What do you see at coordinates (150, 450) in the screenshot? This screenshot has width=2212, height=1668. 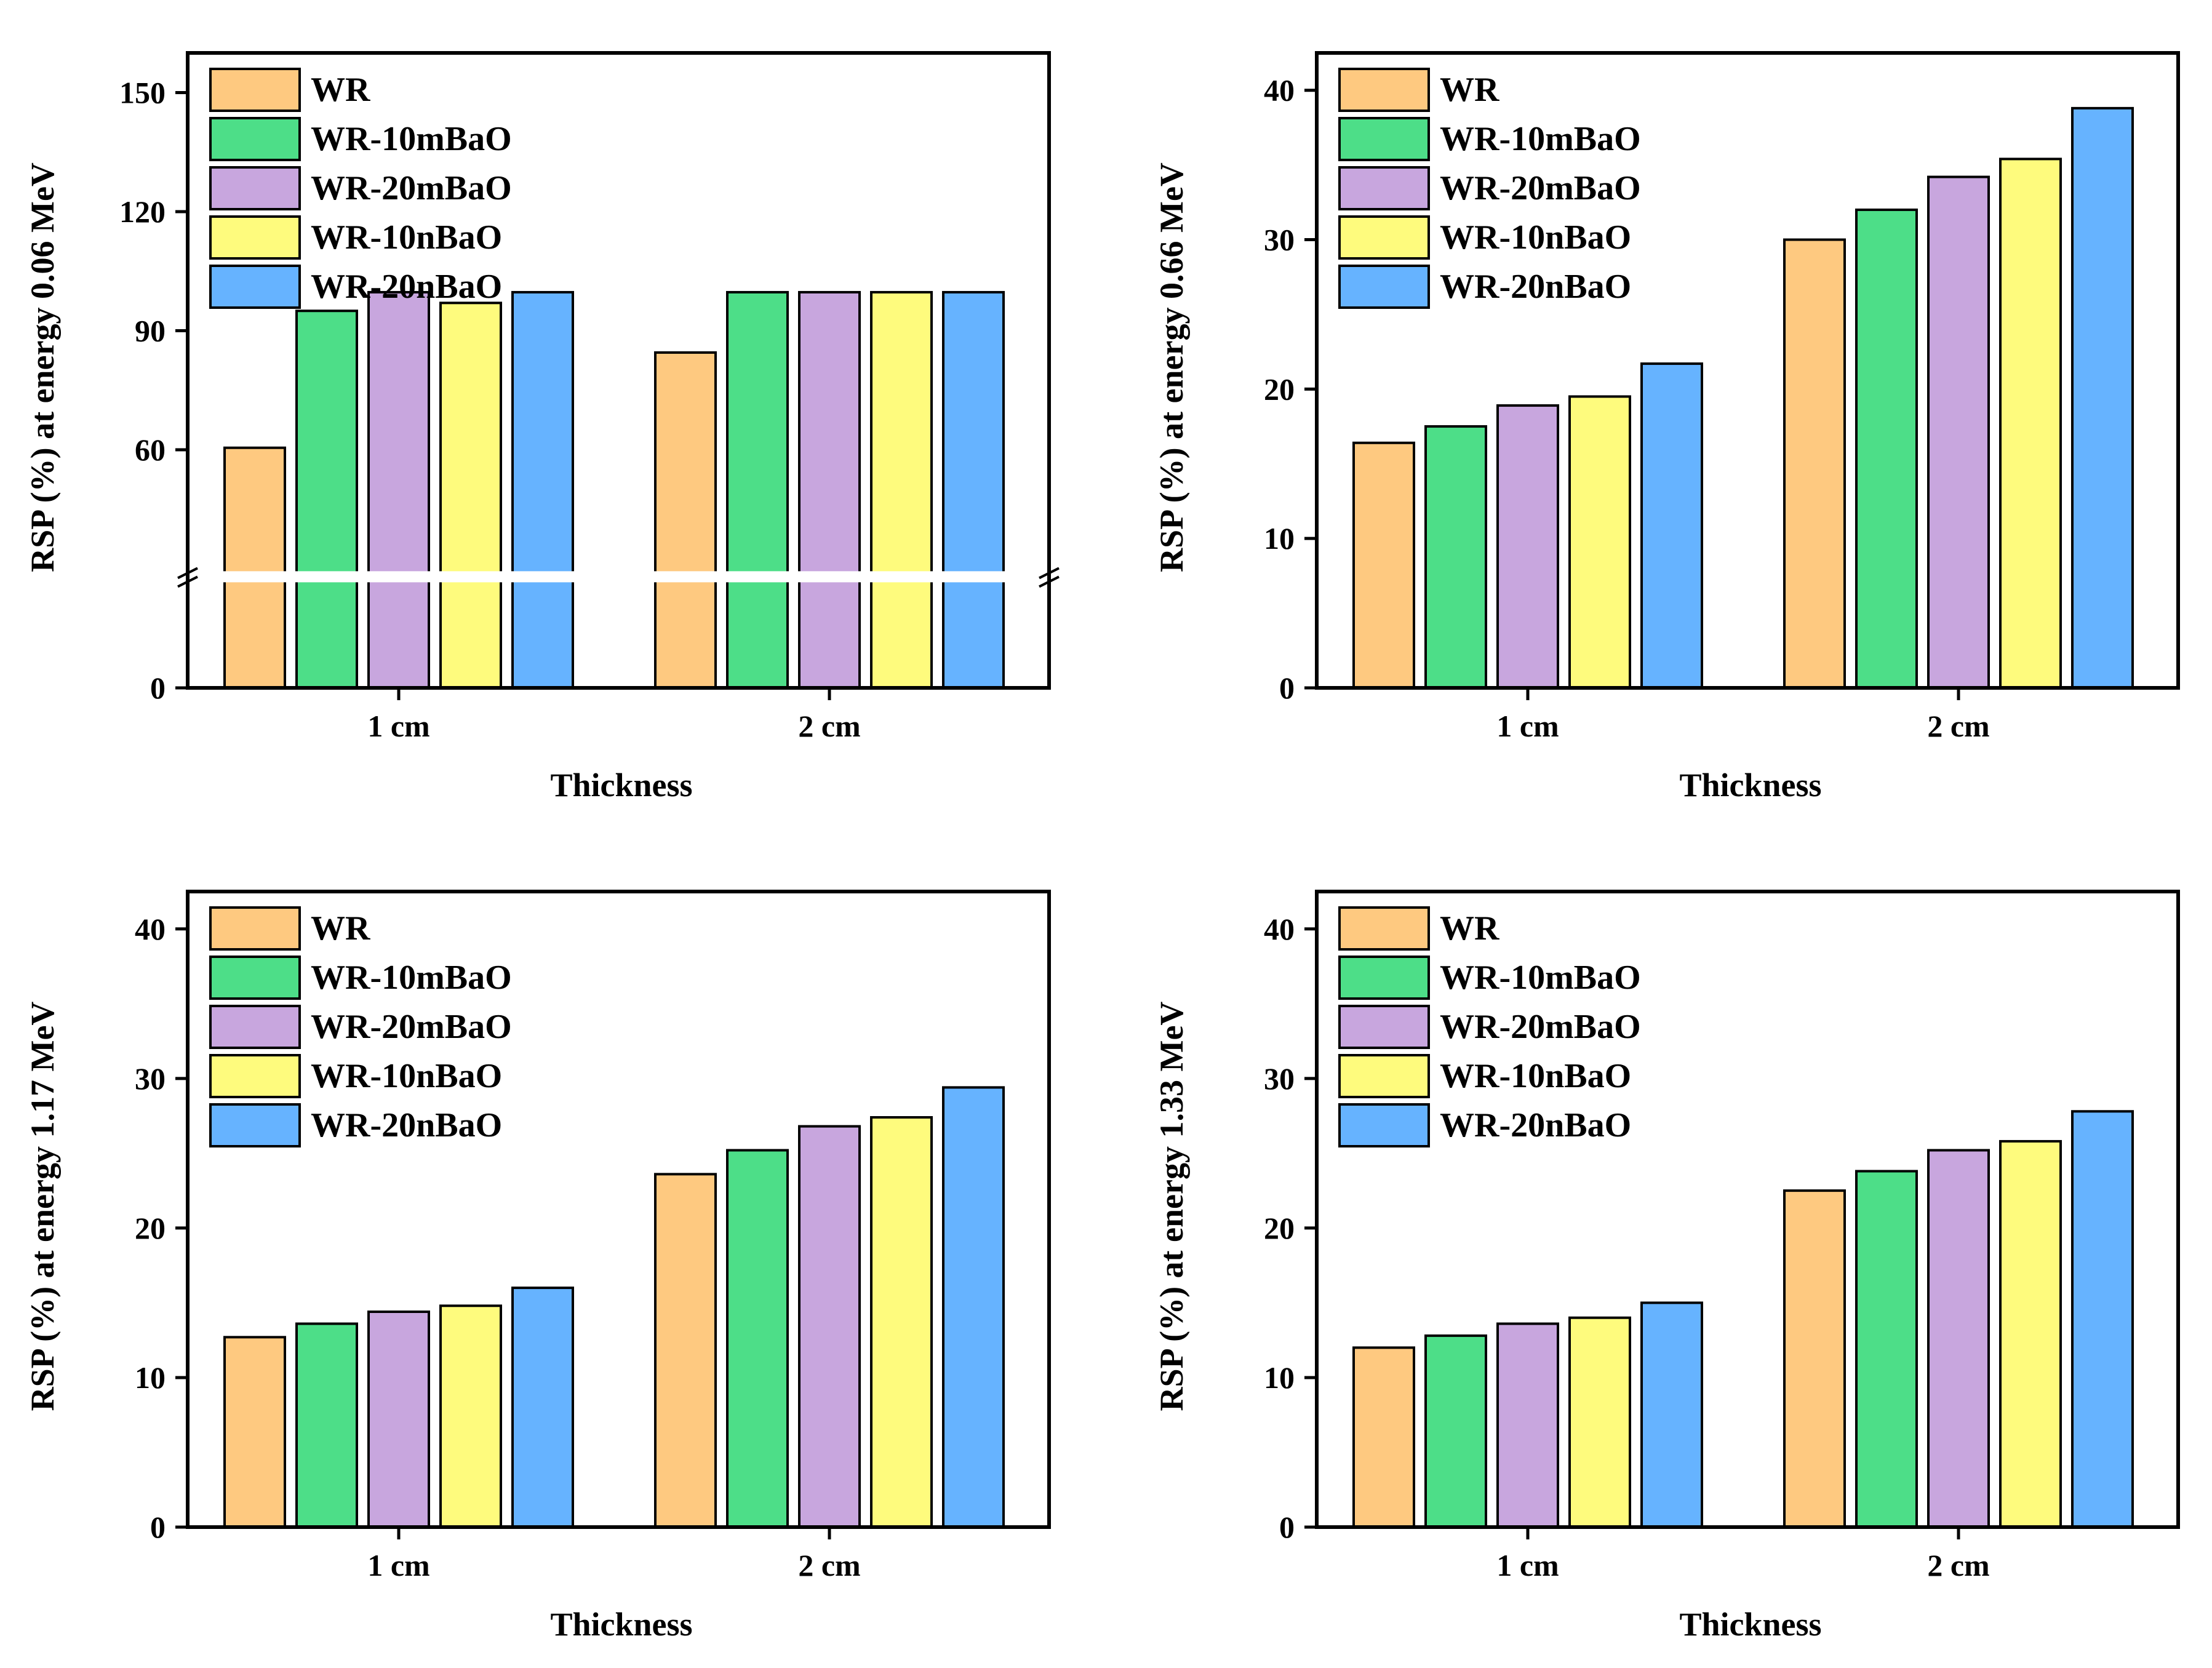 I see `y-tick-label: 60` at bounding box center [150, 450].